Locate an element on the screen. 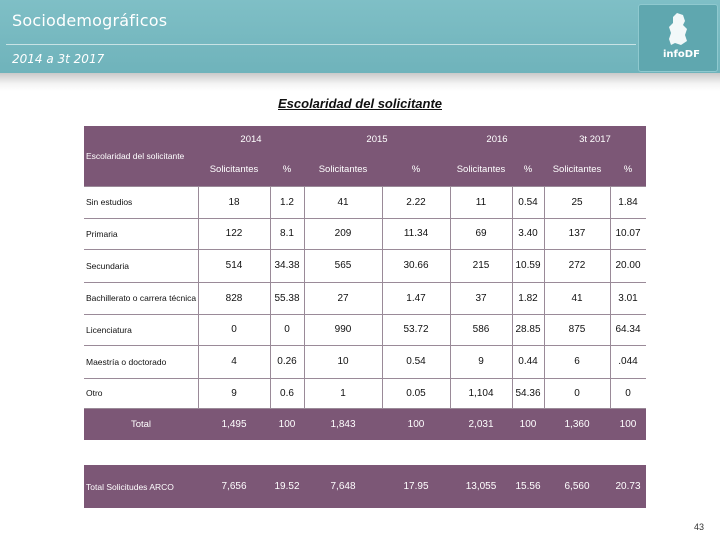  table-cell: 28.85 is located at coordinates (528, 329).